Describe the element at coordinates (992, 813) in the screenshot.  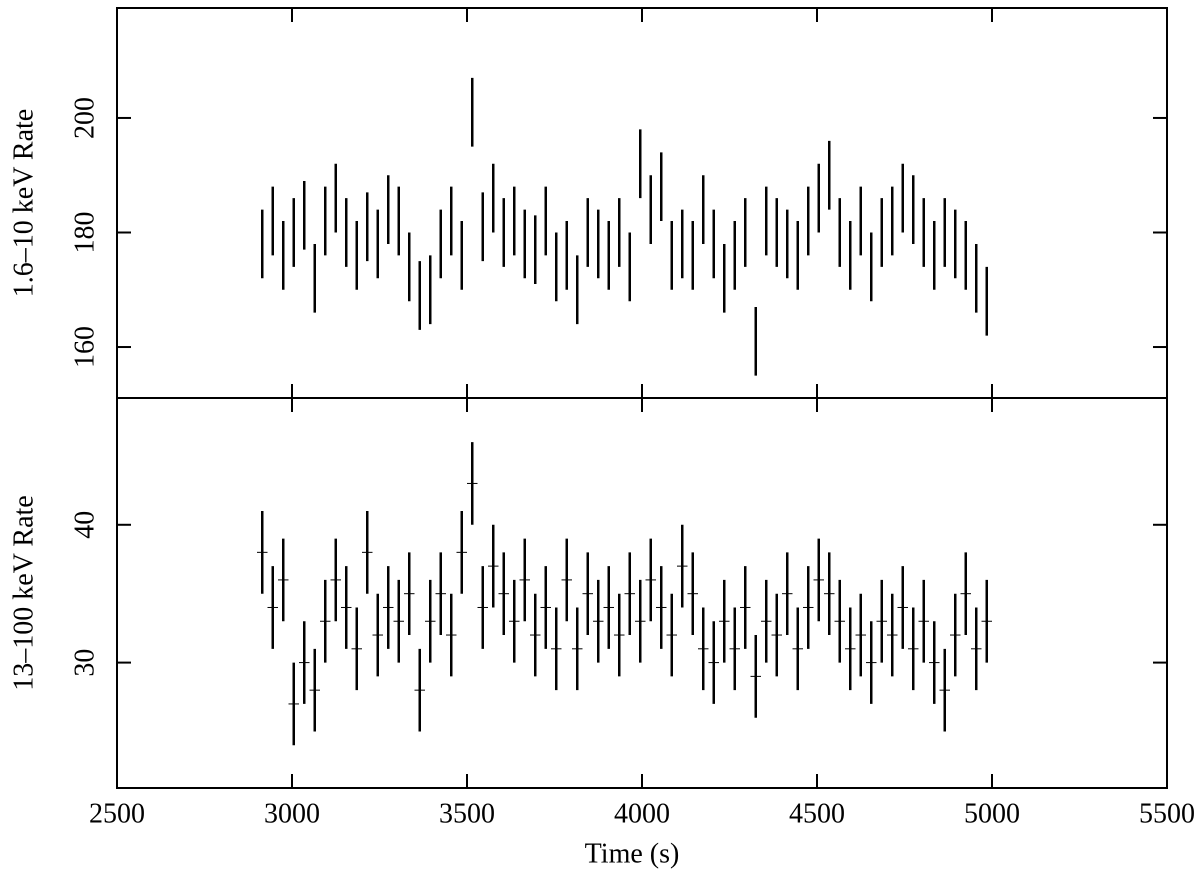
I see `x-tick-label: 5000` at that location.